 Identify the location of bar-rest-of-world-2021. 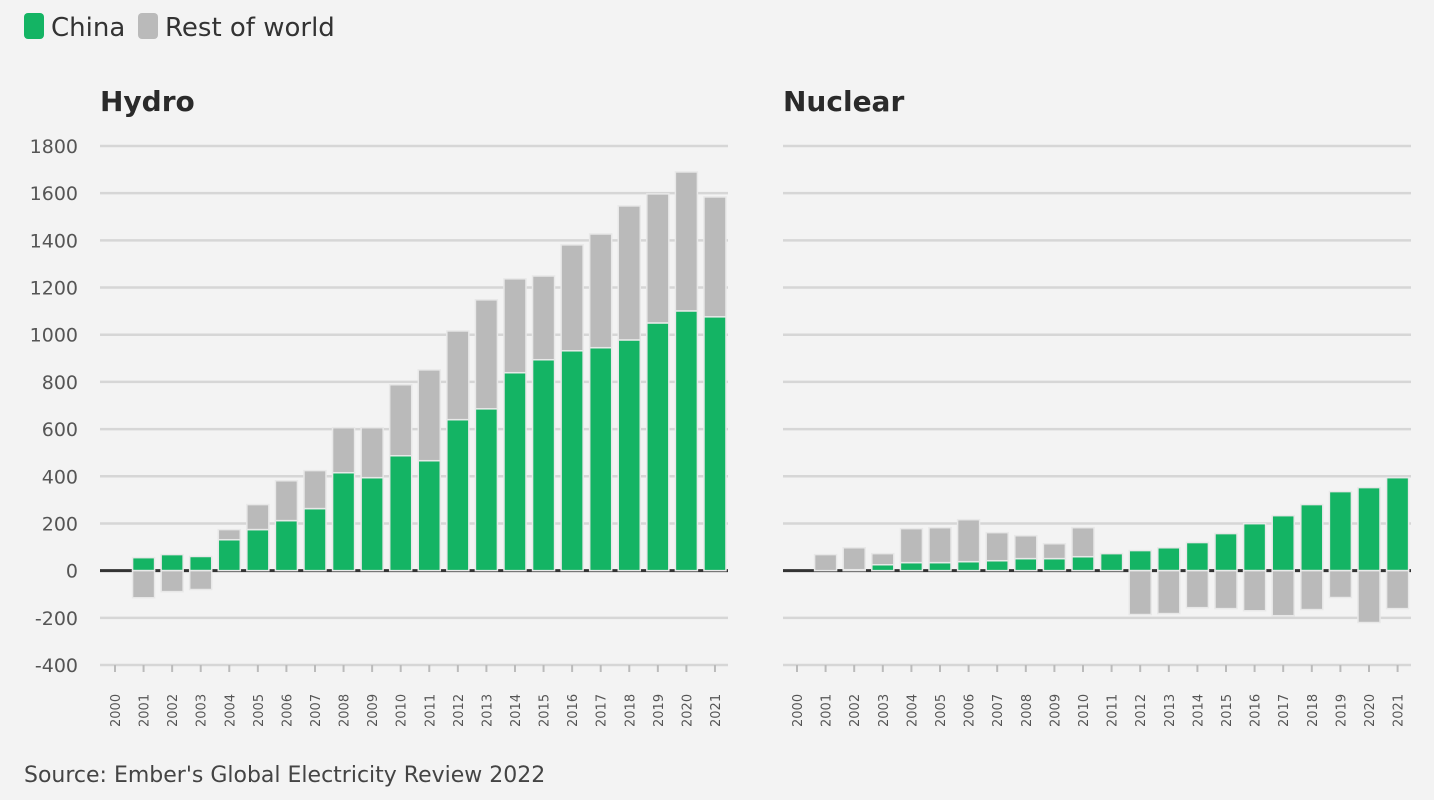
(715, 257).